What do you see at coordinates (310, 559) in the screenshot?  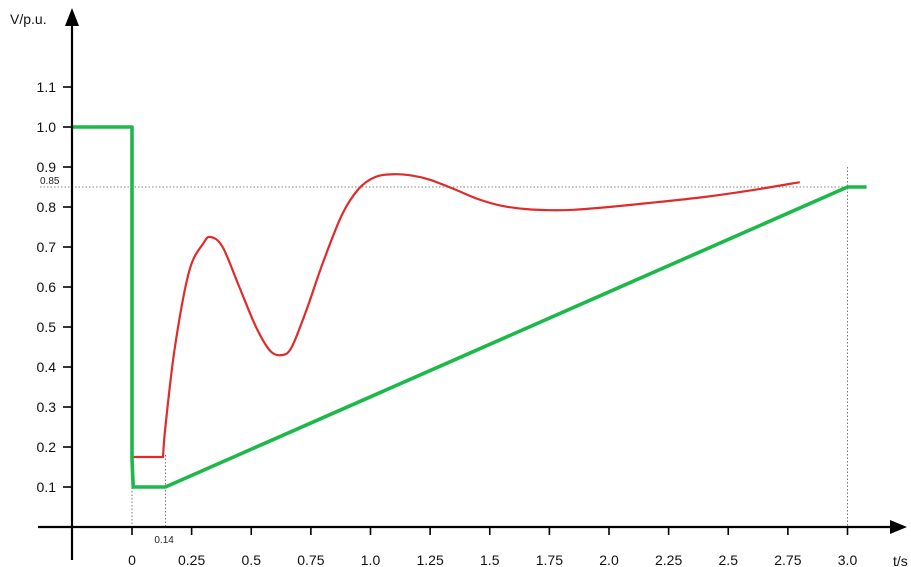 I see `x-tick-label: 0.75` at bounding box center [310, 559].